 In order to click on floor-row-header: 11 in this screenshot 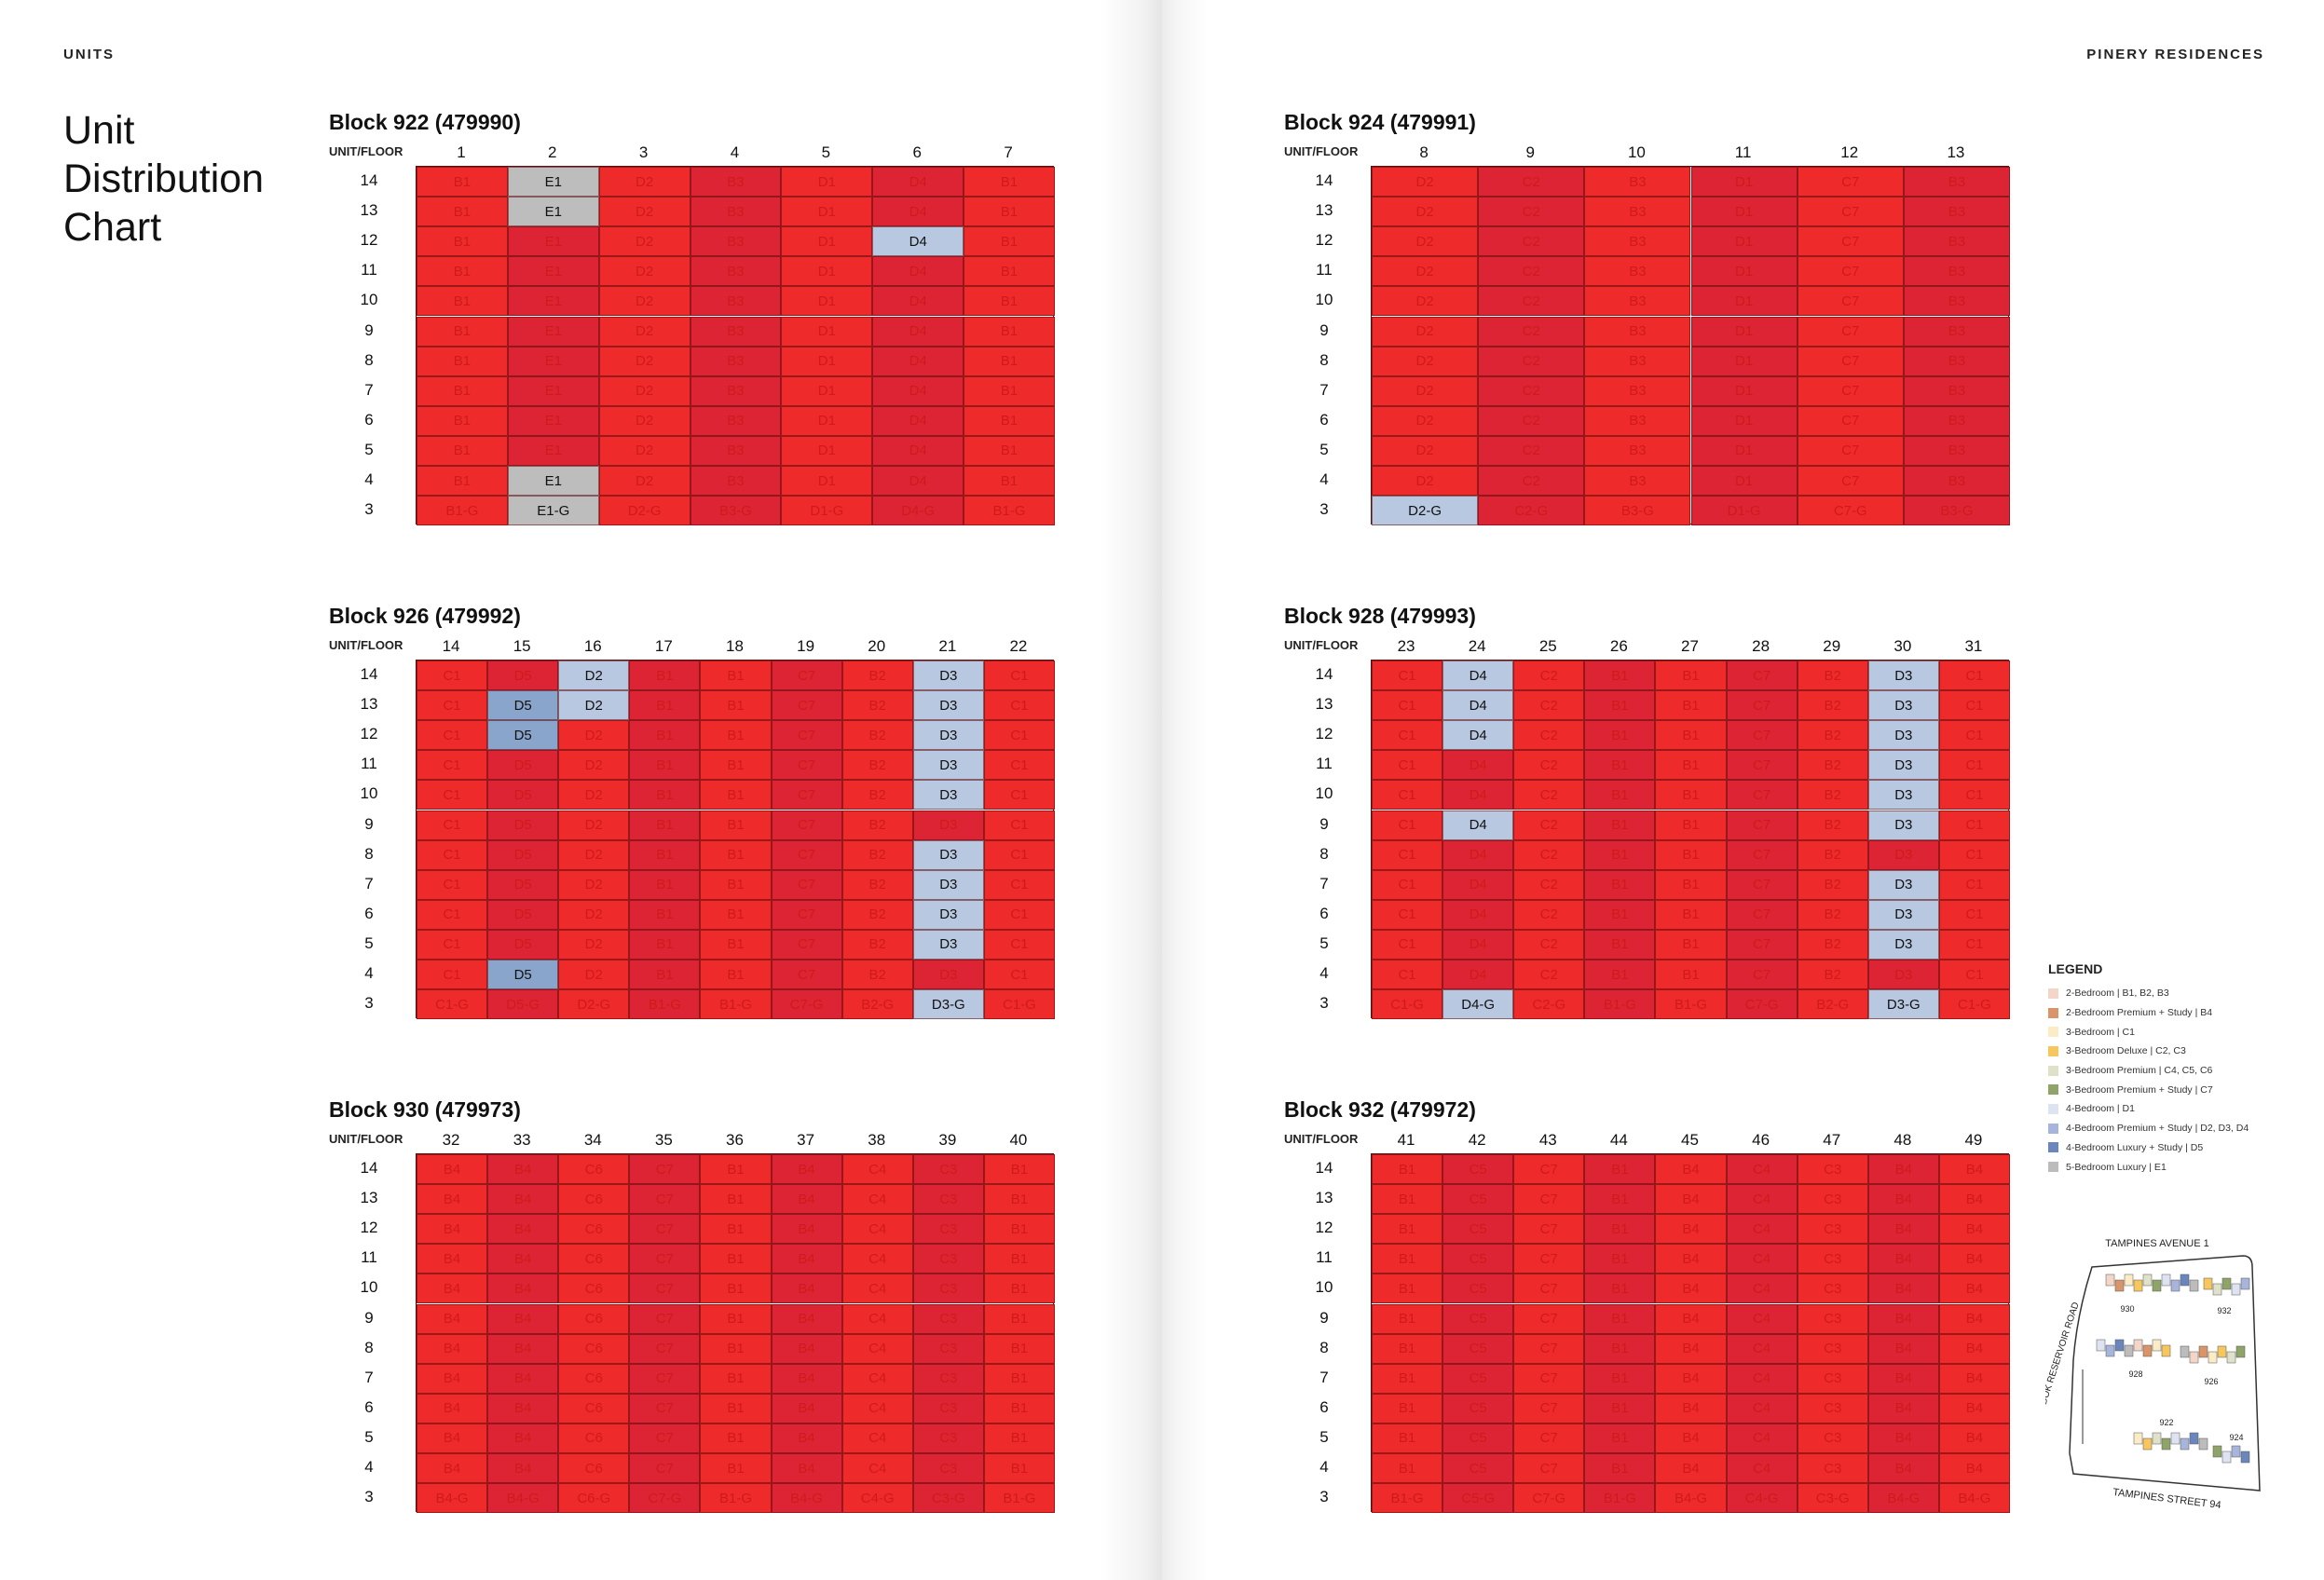, I will do `click(369, 1257)`.